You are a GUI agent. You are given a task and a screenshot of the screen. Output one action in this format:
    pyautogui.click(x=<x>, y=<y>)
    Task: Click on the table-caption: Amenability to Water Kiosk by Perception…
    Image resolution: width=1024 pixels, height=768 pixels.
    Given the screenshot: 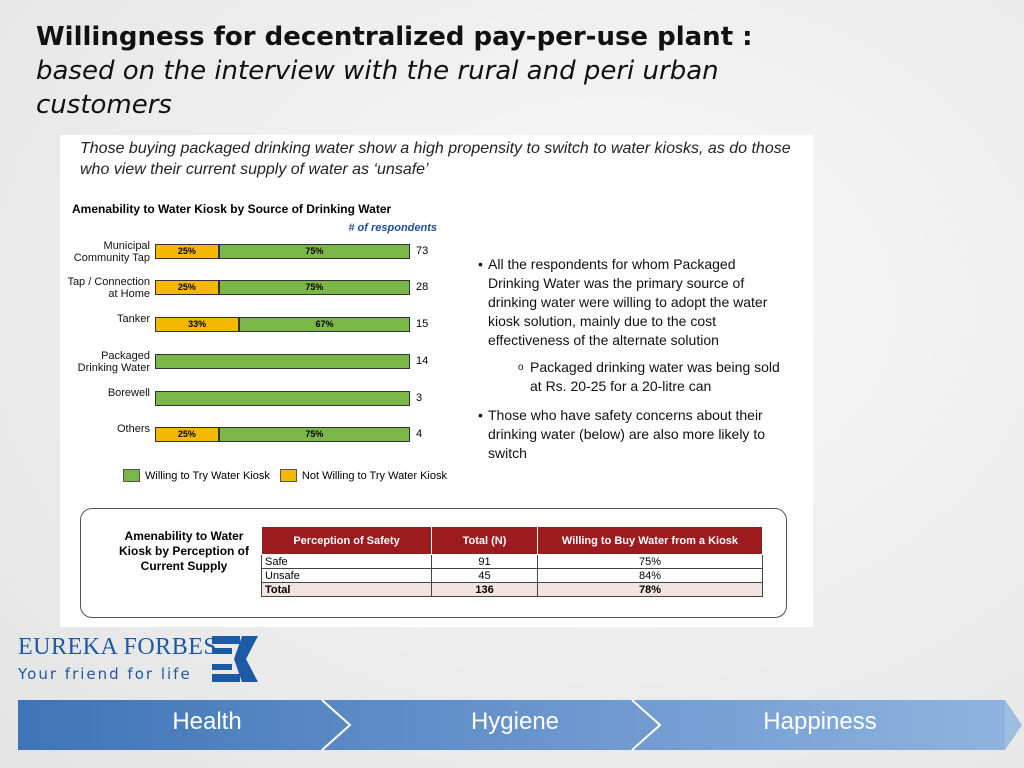 What is the action you would take?
    pyautogui.click(x=184, y=551)
    